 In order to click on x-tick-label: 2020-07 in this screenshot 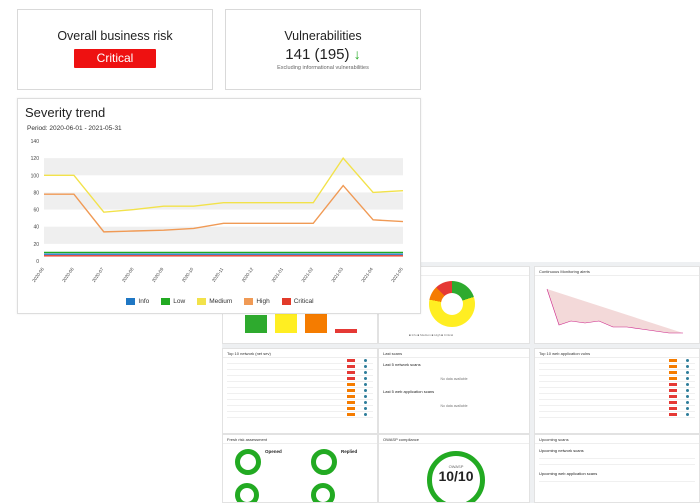, I will do `click(98, 274)`.